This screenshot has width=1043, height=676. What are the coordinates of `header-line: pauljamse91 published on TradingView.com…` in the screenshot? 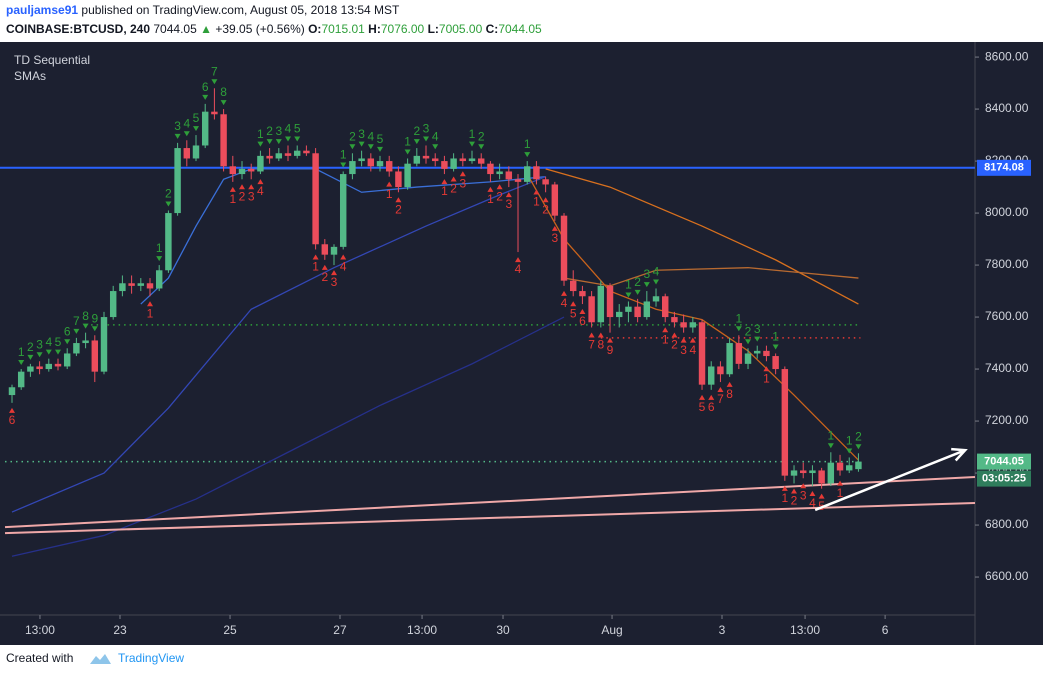 It's located at (203, 10).